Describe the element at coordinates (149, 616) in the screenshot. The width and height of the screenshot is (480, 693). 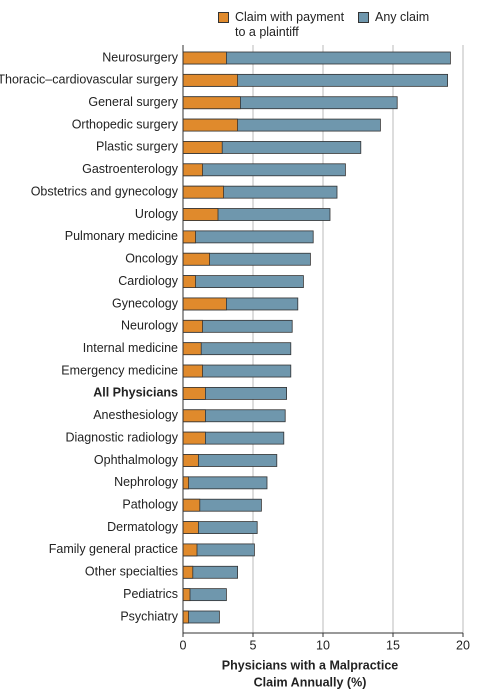
I see `y-tick-label: Psychiatry` at that location.